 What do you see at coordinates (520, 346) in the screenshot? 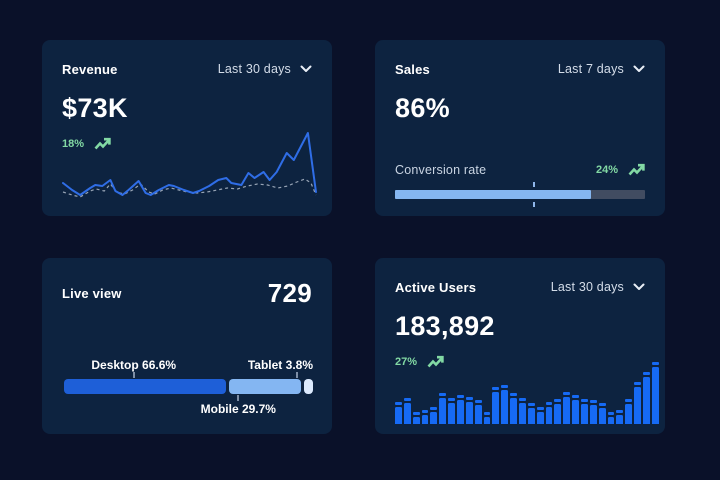
I see `active-users-card: Active Users Last 30 days 183,892 27%` at bounding box center [520, 346].